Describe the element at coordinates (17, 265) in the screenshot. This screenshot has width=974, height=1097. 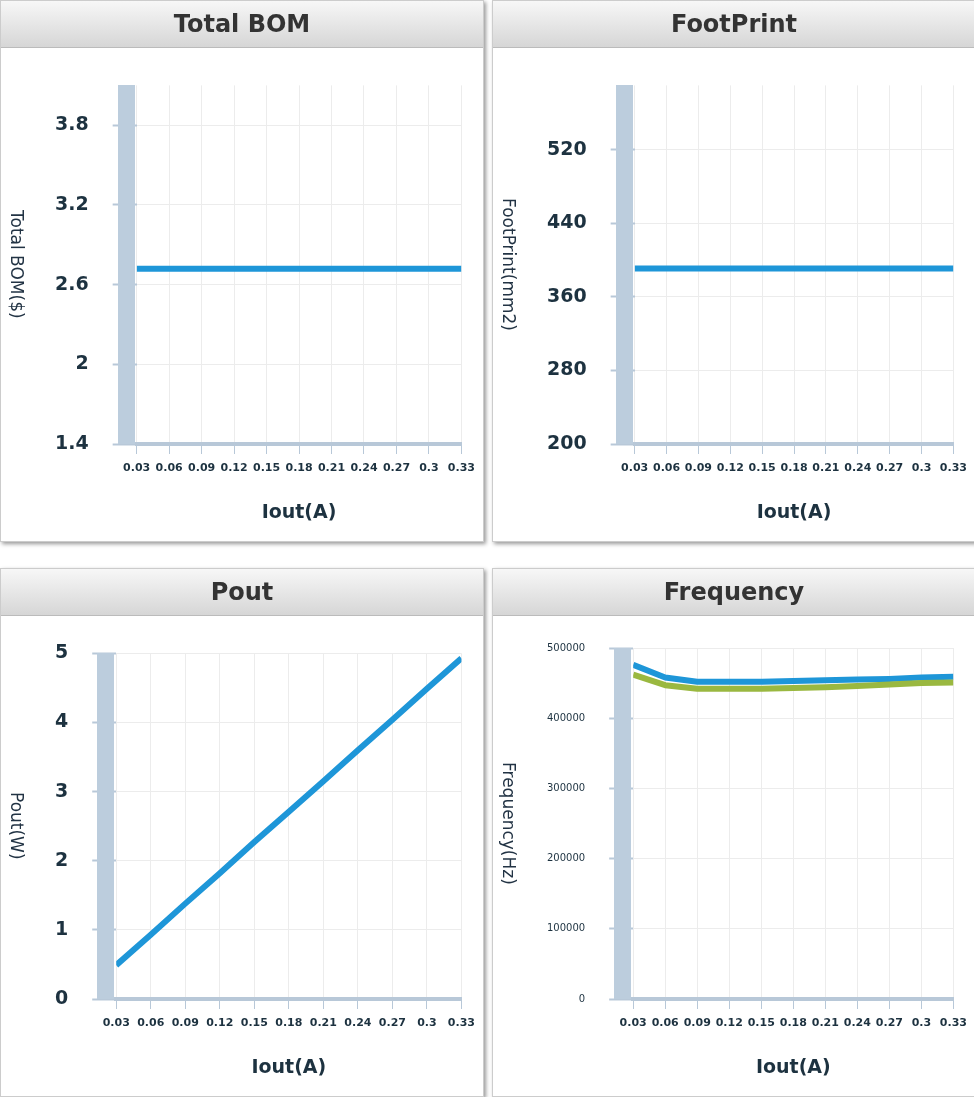
I see `y-axis-title: Total BOM($)` at that location.